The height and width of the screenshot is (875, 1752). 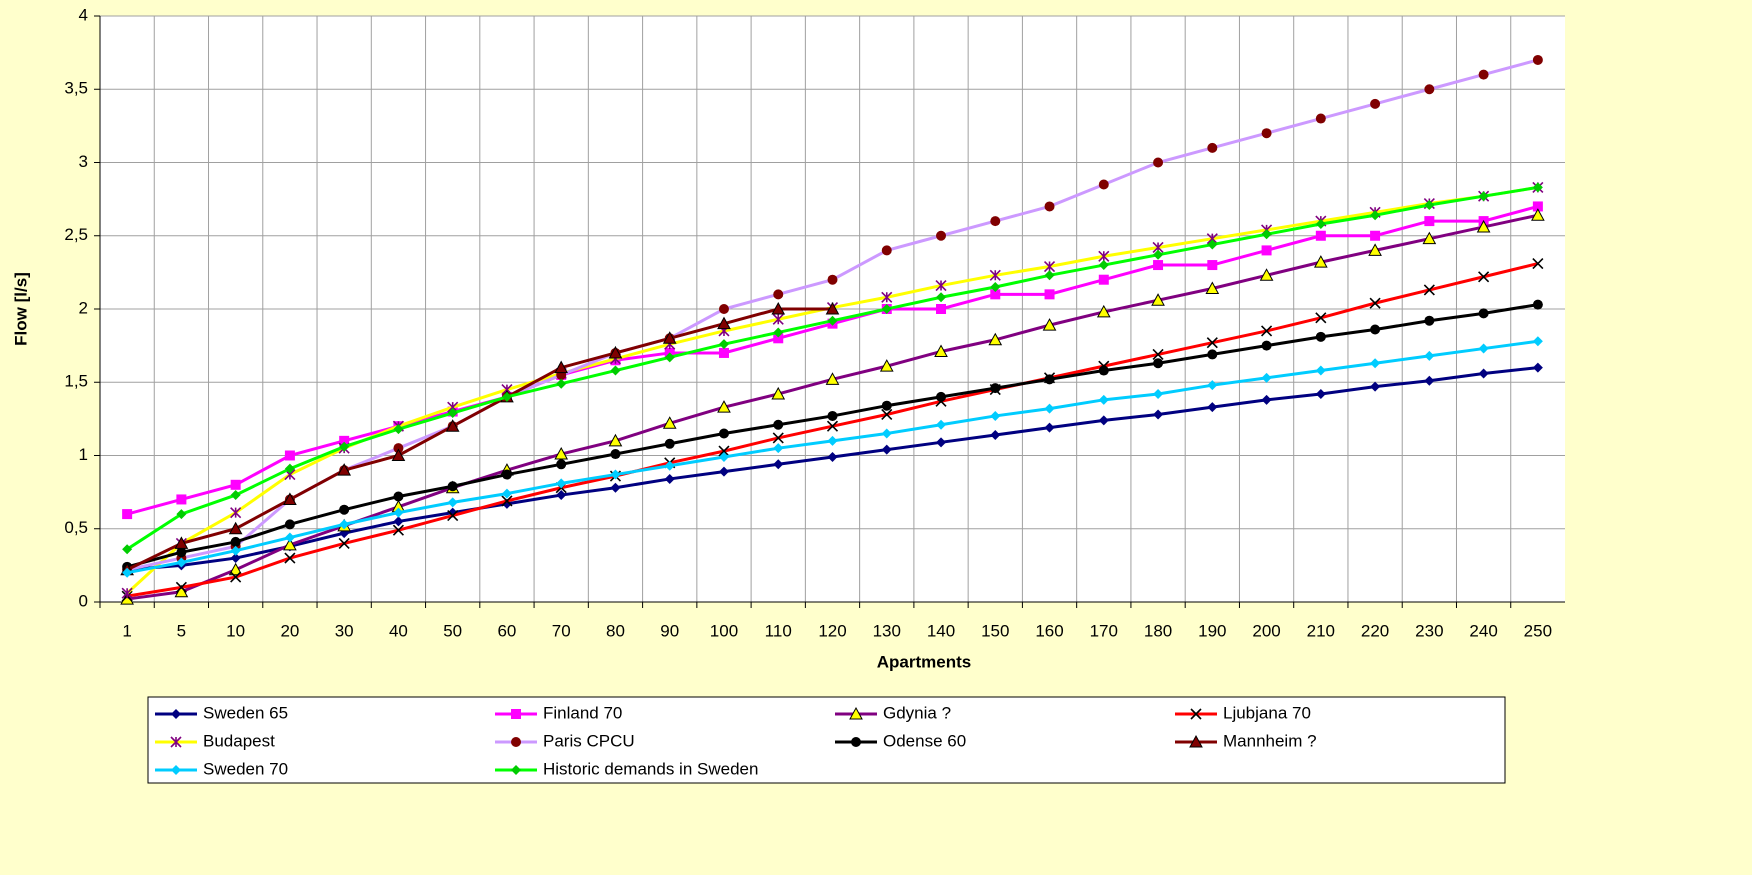 I want to click on x-tick-label: 80, so click(x=615, y=630).